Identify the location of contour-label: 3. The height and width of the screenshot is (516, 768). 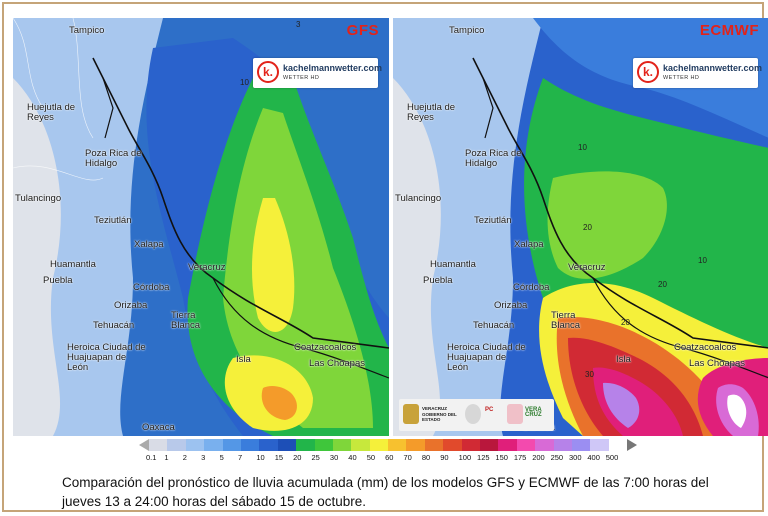
(298, 24).